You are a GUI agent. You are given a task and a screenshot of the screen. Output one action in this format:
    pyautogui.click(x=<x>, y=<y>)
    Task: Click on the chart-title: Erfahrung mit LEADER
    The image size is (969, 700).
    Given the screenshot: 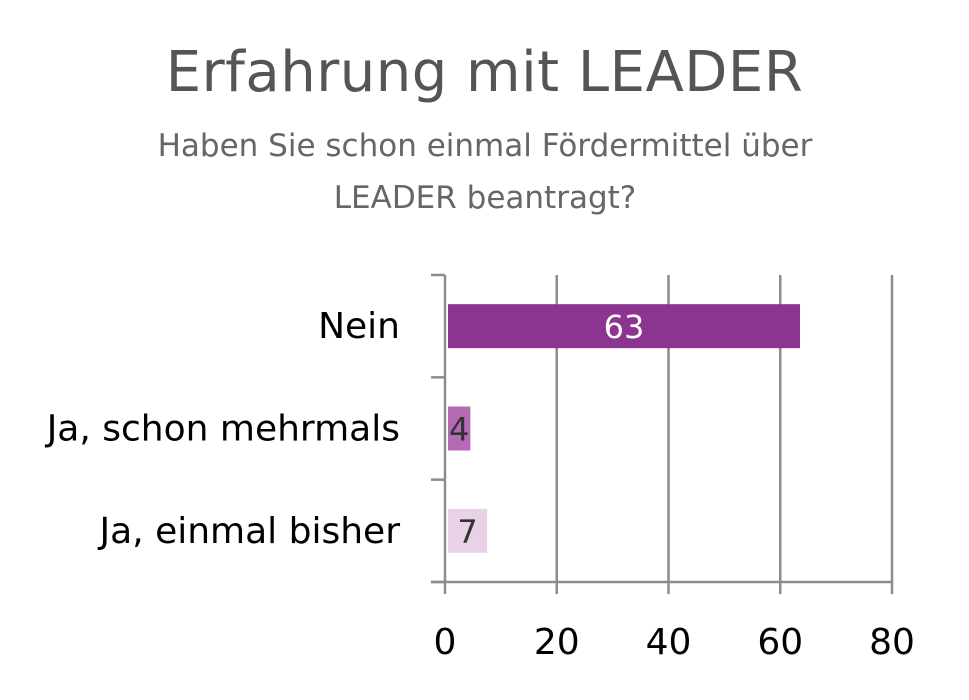 What is the action you would take?
    pyautogui.click(x=484, y=72)
    